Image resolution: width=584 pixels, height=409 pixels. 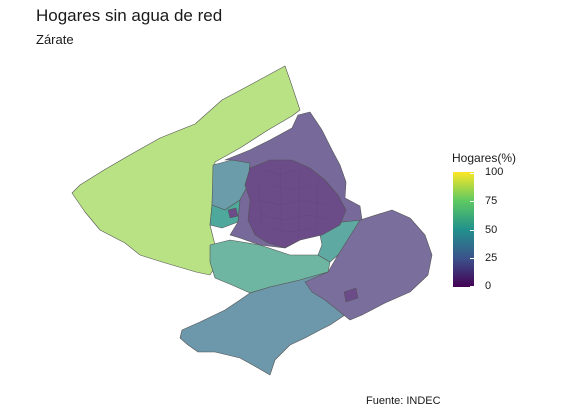 I want to click on urban-blocks, so click(x=294, y=201).